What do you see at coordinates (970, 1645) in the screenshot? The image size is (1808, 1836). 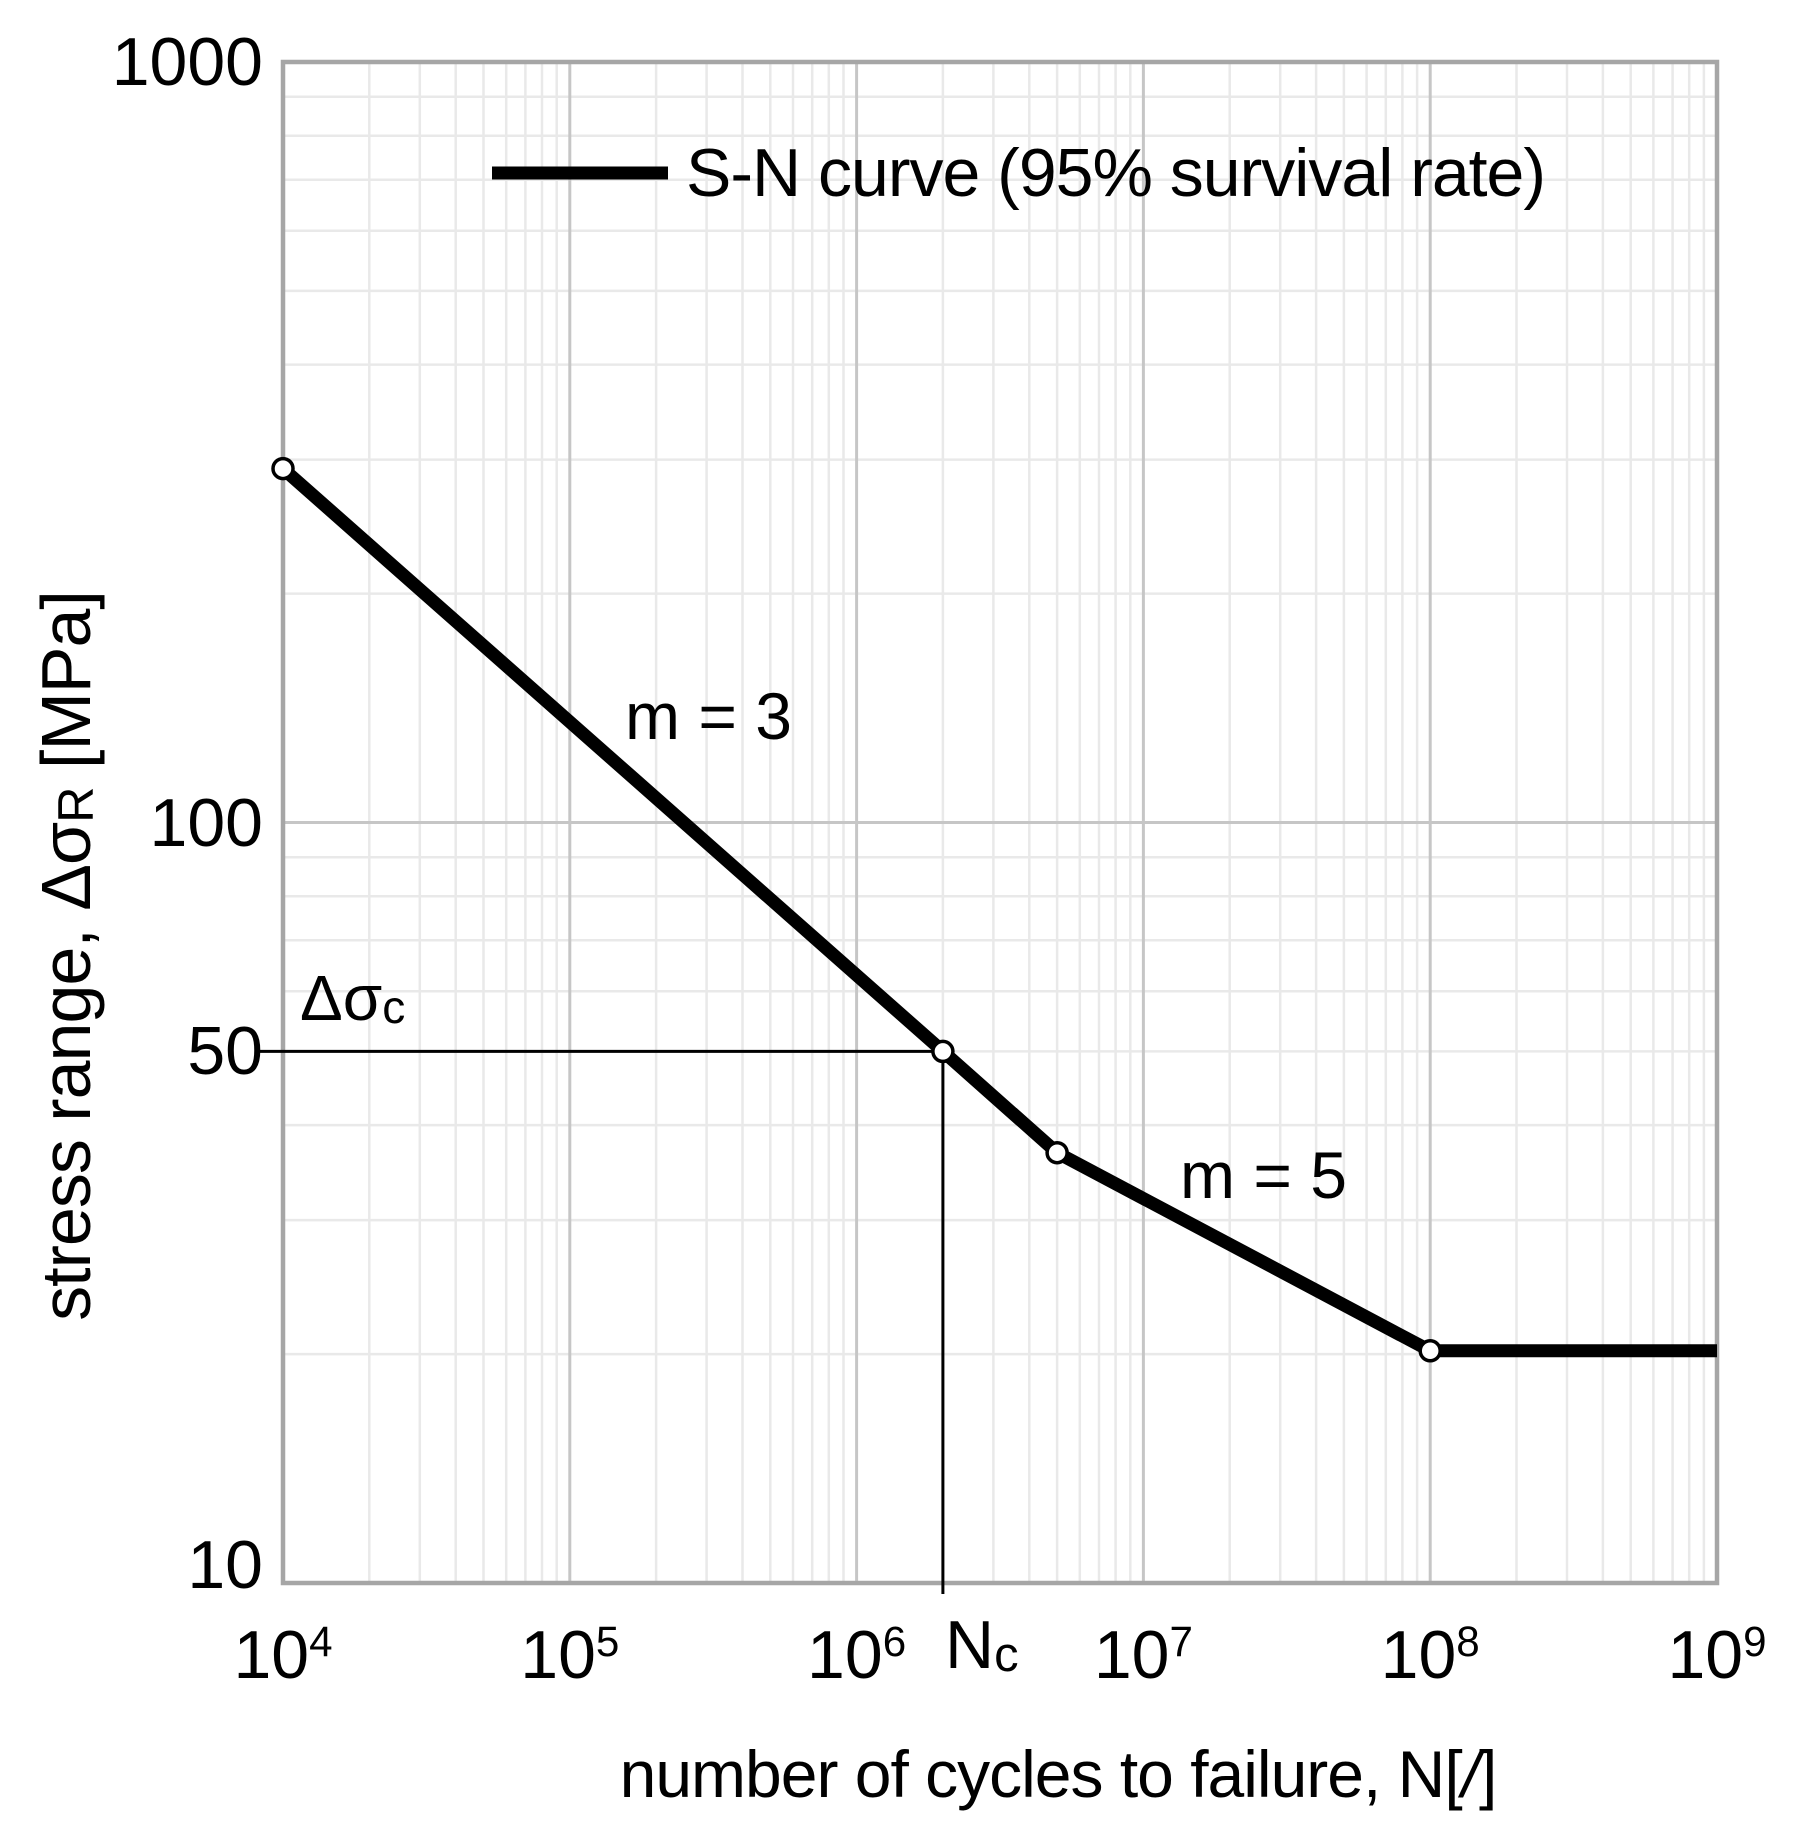 I see `nc-label-symbol: N` at bounding box center [970, 1645].